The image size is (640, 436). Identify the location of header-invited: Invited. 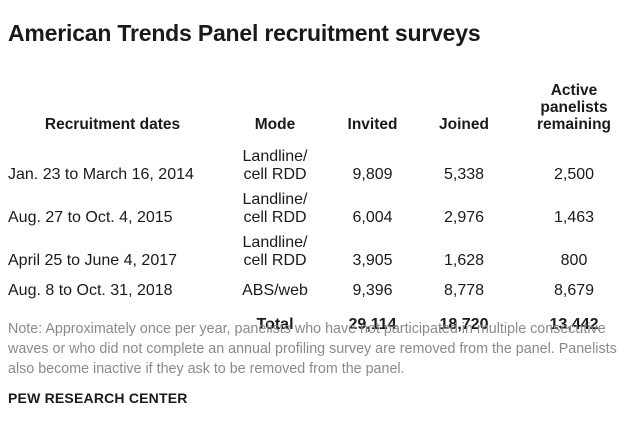
(372, 124).